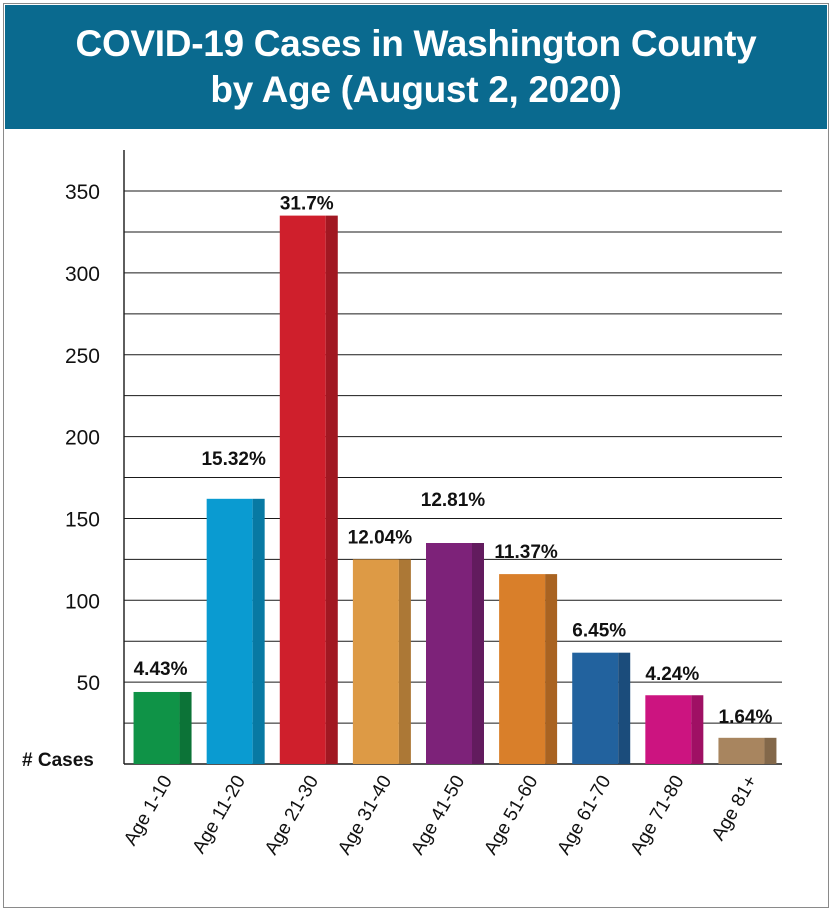 The height and width of the screenshot is (917, 836). What do you see at coordinates (88, 683) in the screenshot?
I see `y-tick-label: 50` at bounding box center [88, 683].